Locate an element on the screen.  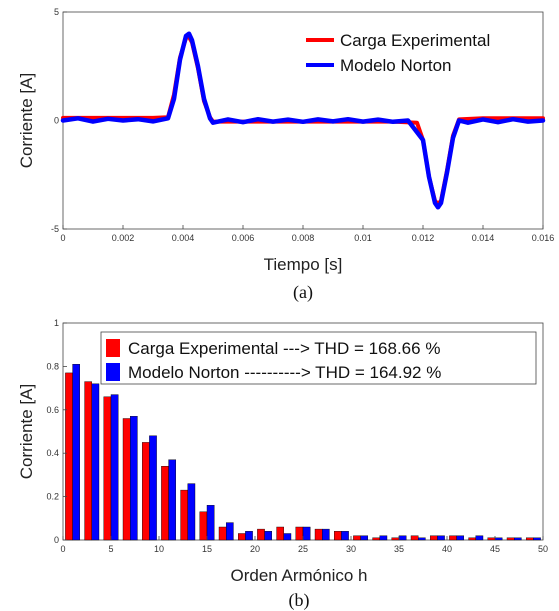
x-tick-label-a: 0.012 is located at coordinates (423, 238).